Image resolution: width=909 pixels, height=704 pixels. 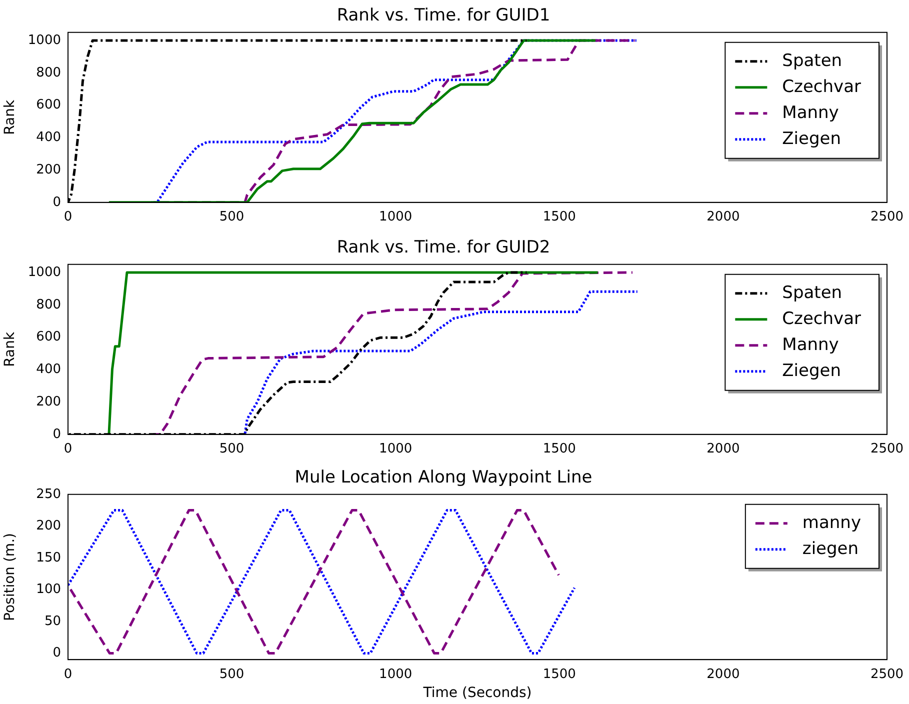 I want to click on chart-title: Rank vs. Time. for GUID2, so click(x=443, y=248).